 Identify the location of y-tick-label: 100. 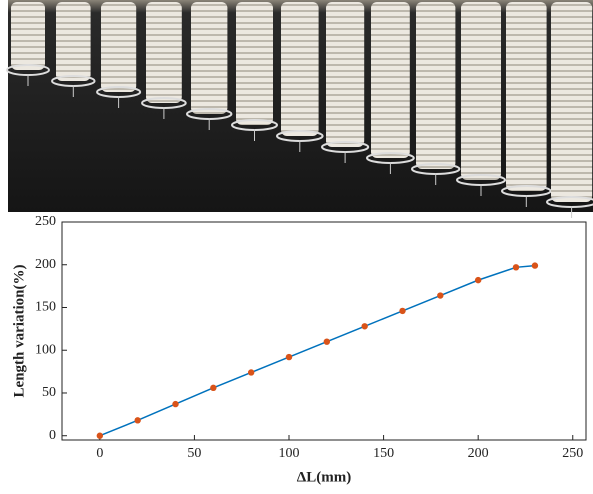
(45, 349).